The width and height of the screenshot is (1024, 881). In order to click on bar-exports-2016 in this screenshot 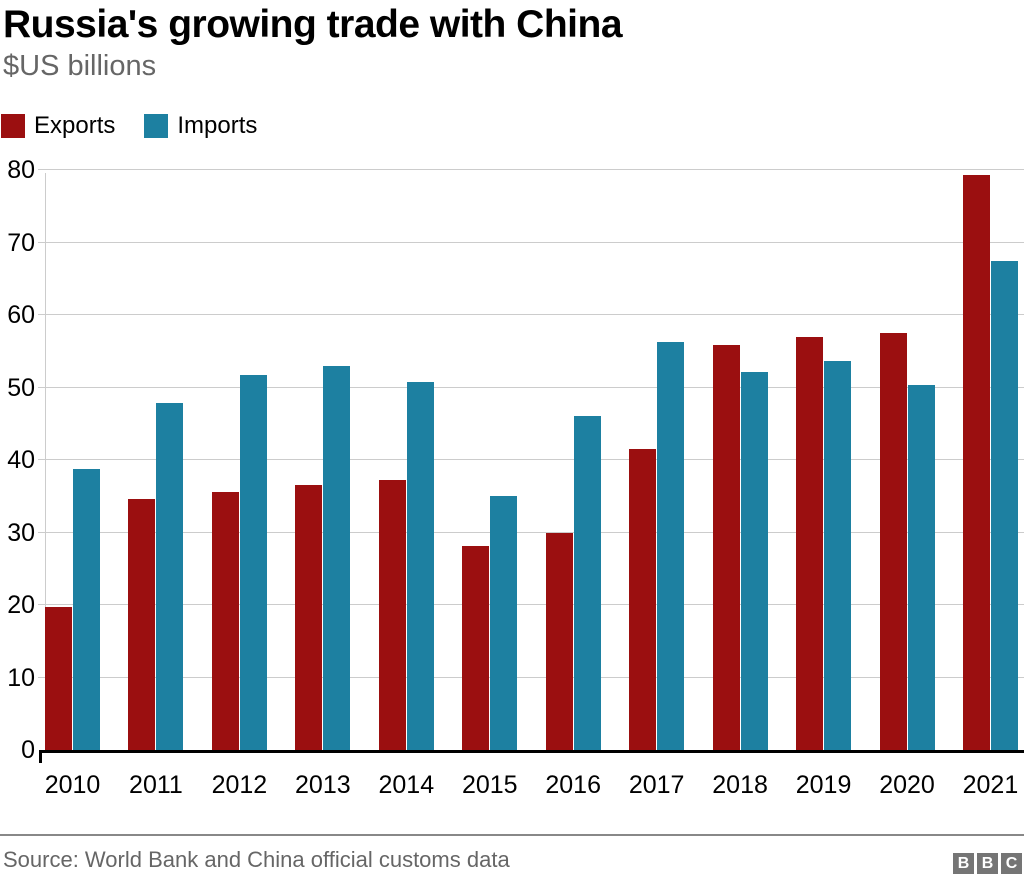, I will do `click(559, 641)`.